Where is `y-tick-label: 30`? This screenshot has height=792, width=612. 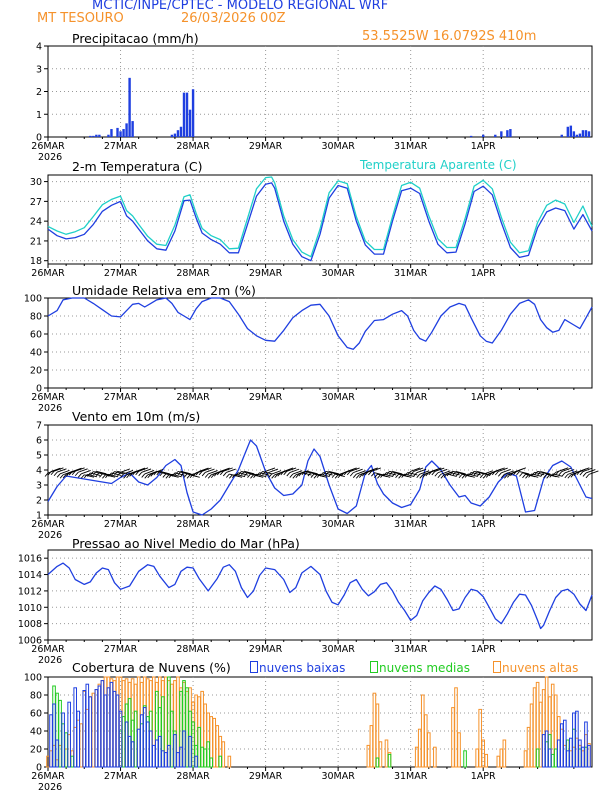 y-tick-label: 30 is located at coordinates (36, 182).